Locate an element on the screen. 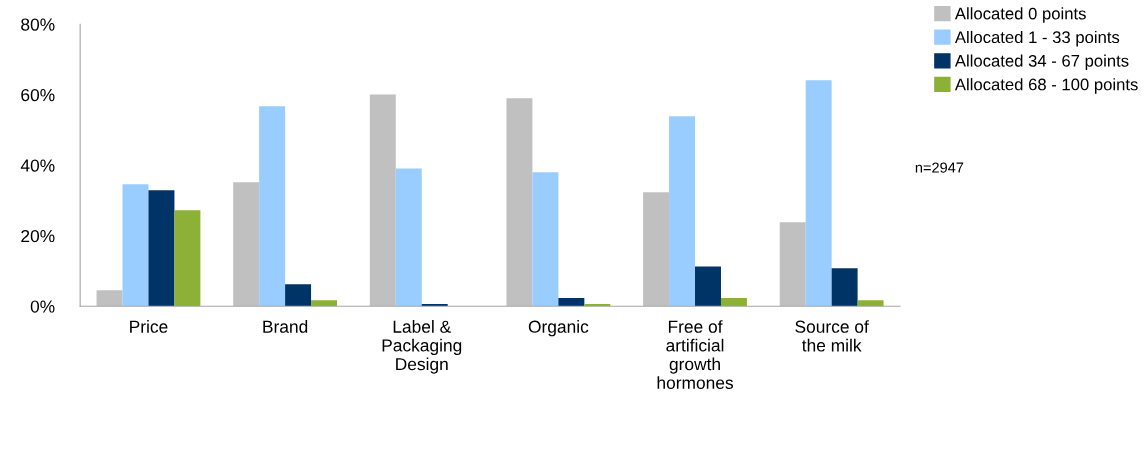 The width and height of the screenshot is (1145, 449). y-tick-label: 0% is located at coordinates (42, 306).